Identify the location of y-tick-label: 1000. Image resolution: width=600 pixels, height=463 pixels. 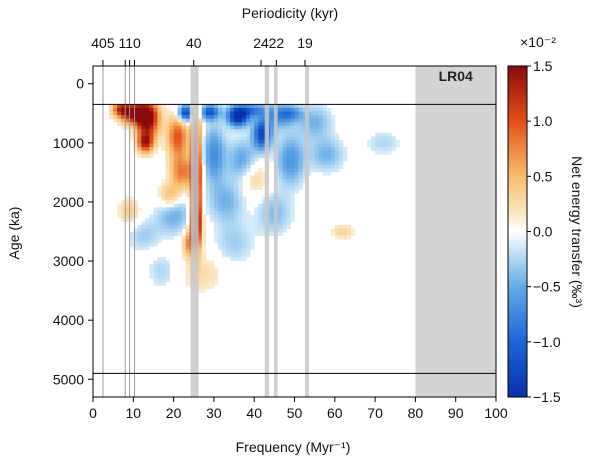
(68, 143).